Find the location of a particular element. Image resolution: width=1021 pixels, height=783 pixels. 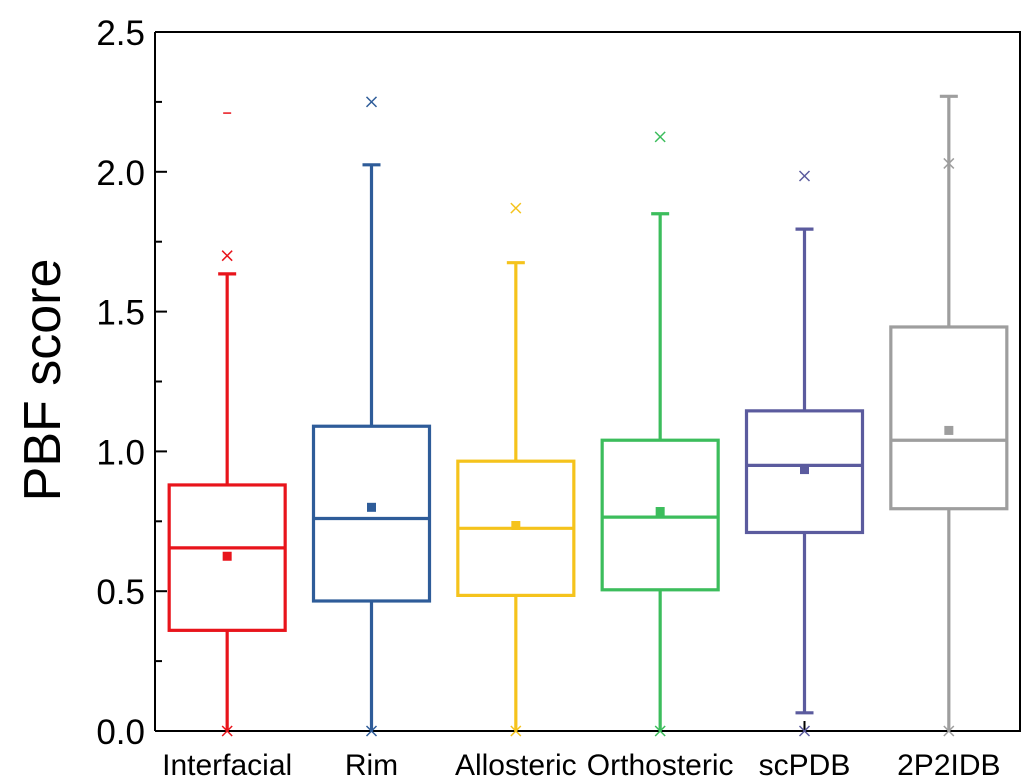

y-axis-label: PBF score is located at coordinates (43, 380).